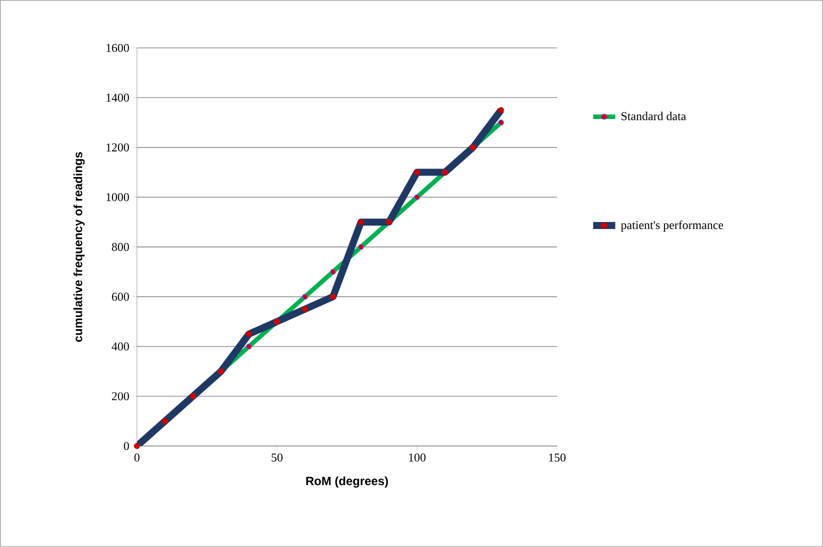 Image resolution: width=823 pixels, height=547 pixels. Describe the element at coordinates (347, 482) in the screenshot. I see `x-axis-title: RoM (degrees)` at that location.